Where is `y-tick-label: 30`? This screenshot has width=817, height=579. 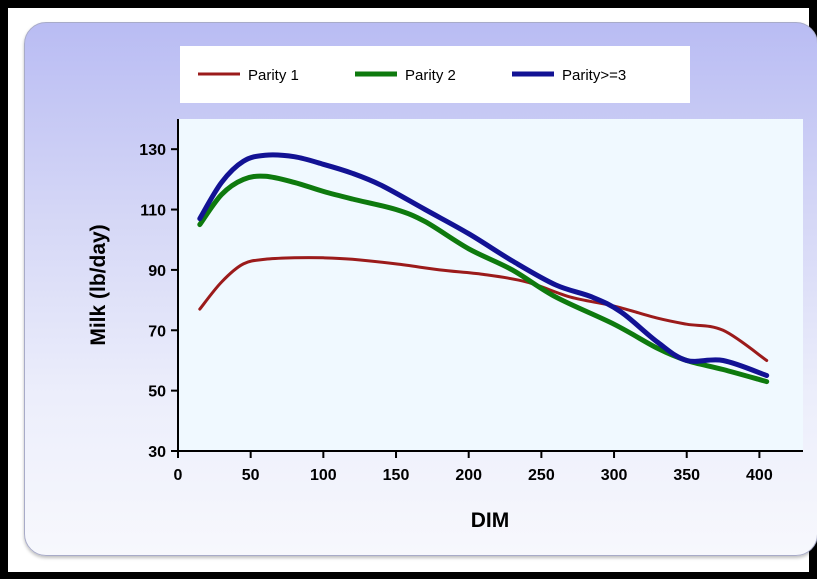
y-tick-label: 30 is located at coordinates (157, 452).